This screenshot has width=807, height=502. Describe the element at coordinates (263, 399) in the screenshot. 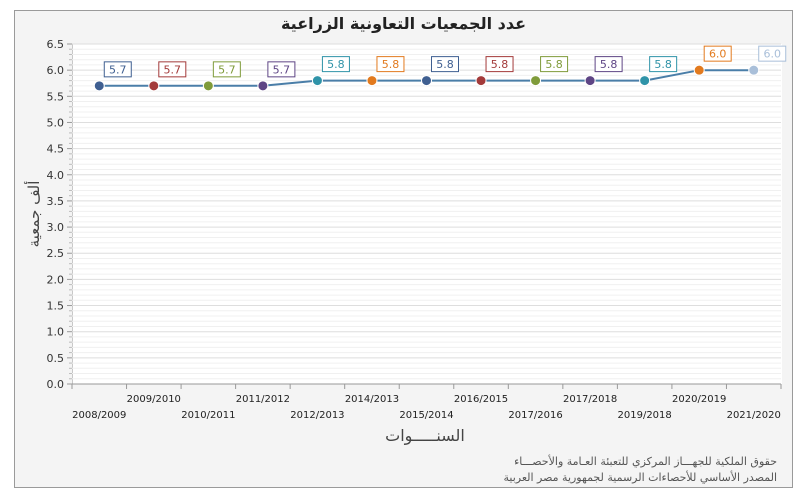

I see `x-tick-label: 2011/2012` at that location.